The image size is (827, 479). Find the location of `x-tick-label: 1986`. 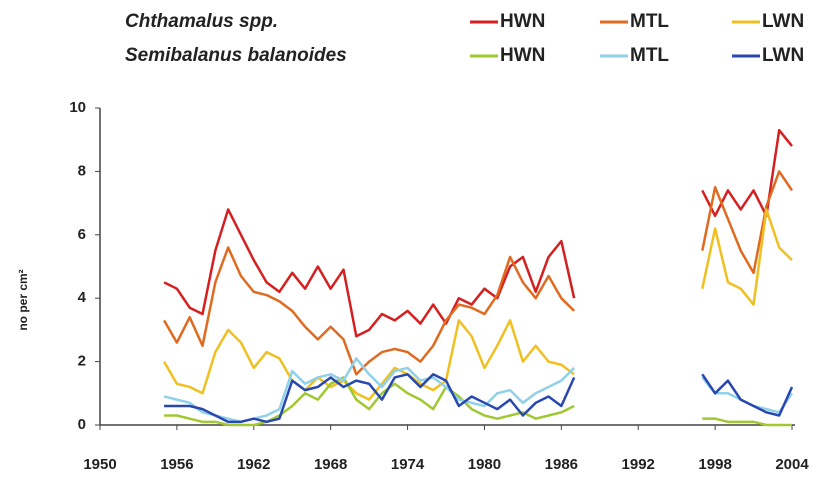

x-tick-label: 1986 is located at coordinates (561, 464).